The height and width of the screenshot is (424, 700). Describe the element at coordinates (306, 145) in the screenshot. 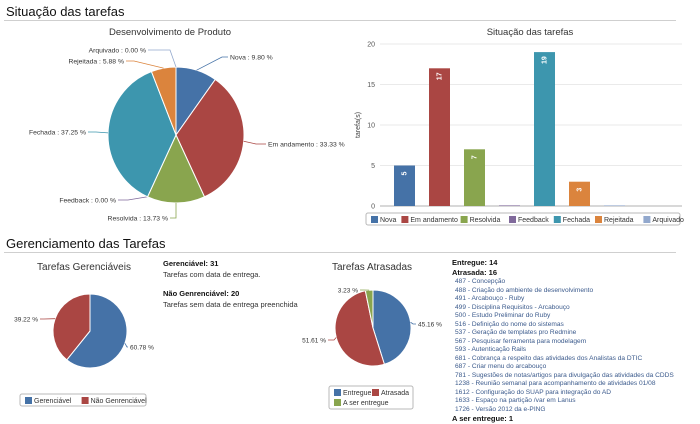

I see `pie-label-em-andamento: Em andamento : 33.33 %` at that location.